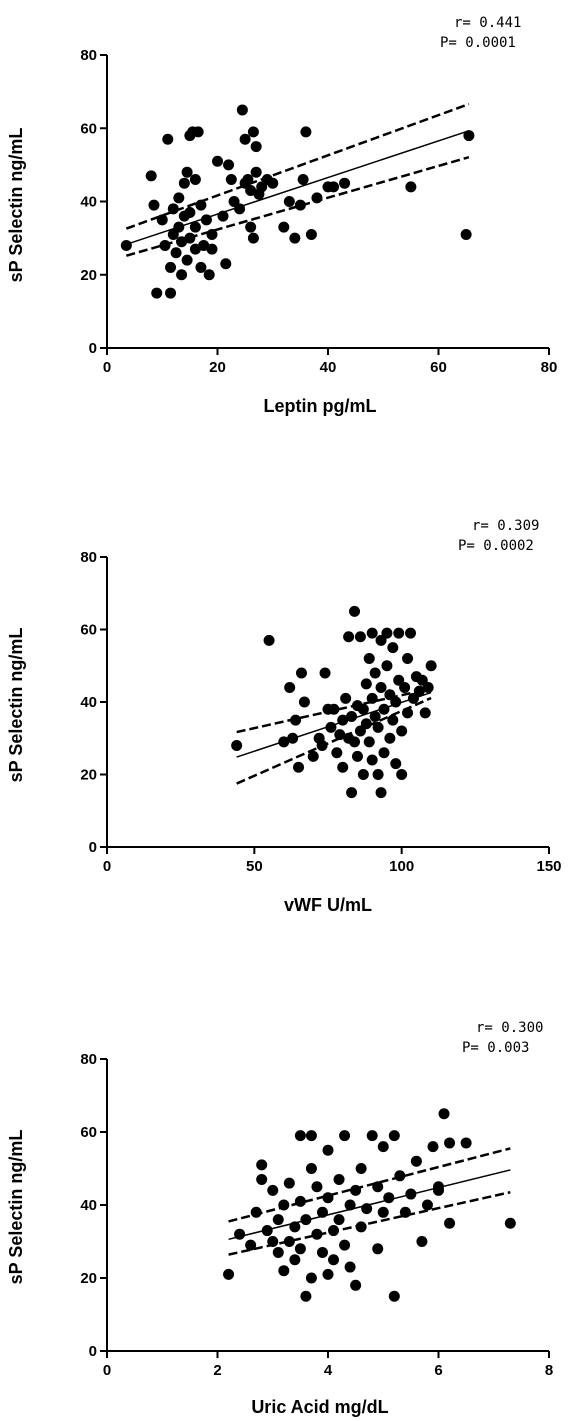 The image size is (574, 1421). What do you see at coordinates (478, 43) in the screenshot?
I see `p-value-text: P= 0.0001` at bounding box center [478, 43].